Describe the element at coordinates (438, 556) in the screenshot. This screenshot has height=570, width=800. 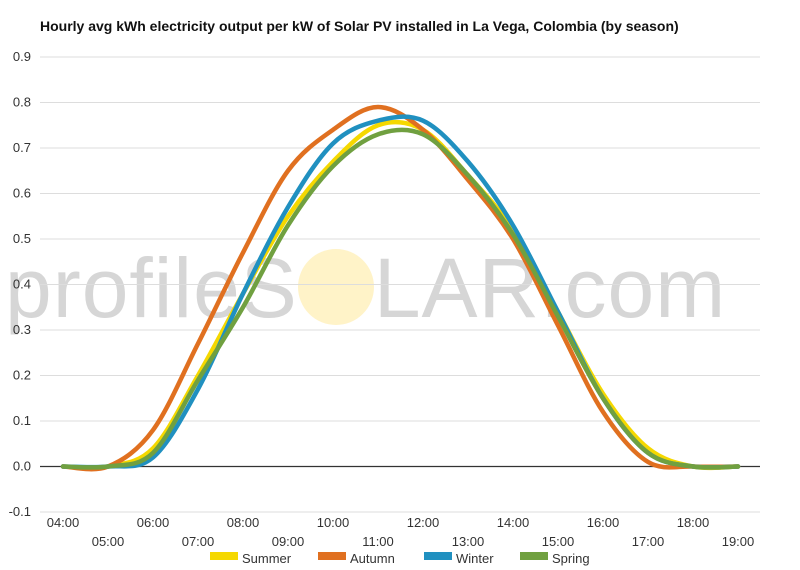
I see `legend-swatch-winter` at that location.